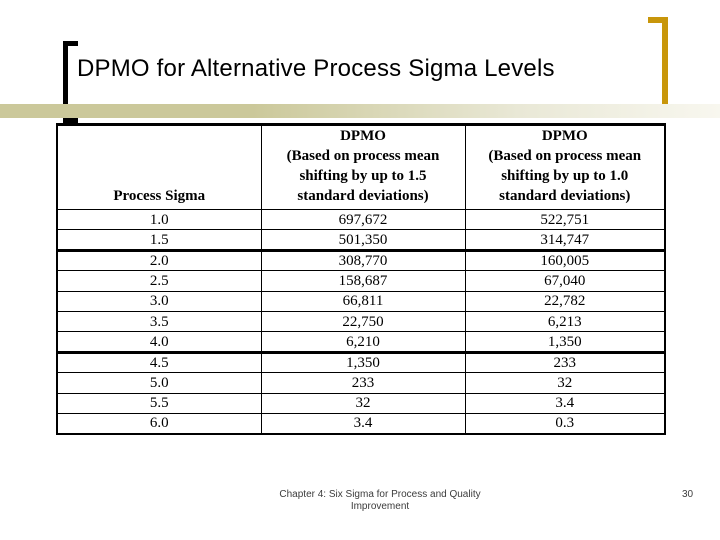 The image size is (720, 540). What do you see at coordinates (565, 403) in the screenshot?
I see `cell-dpmo-shift-1-0: 3.4` at bounding box center [565, 403].